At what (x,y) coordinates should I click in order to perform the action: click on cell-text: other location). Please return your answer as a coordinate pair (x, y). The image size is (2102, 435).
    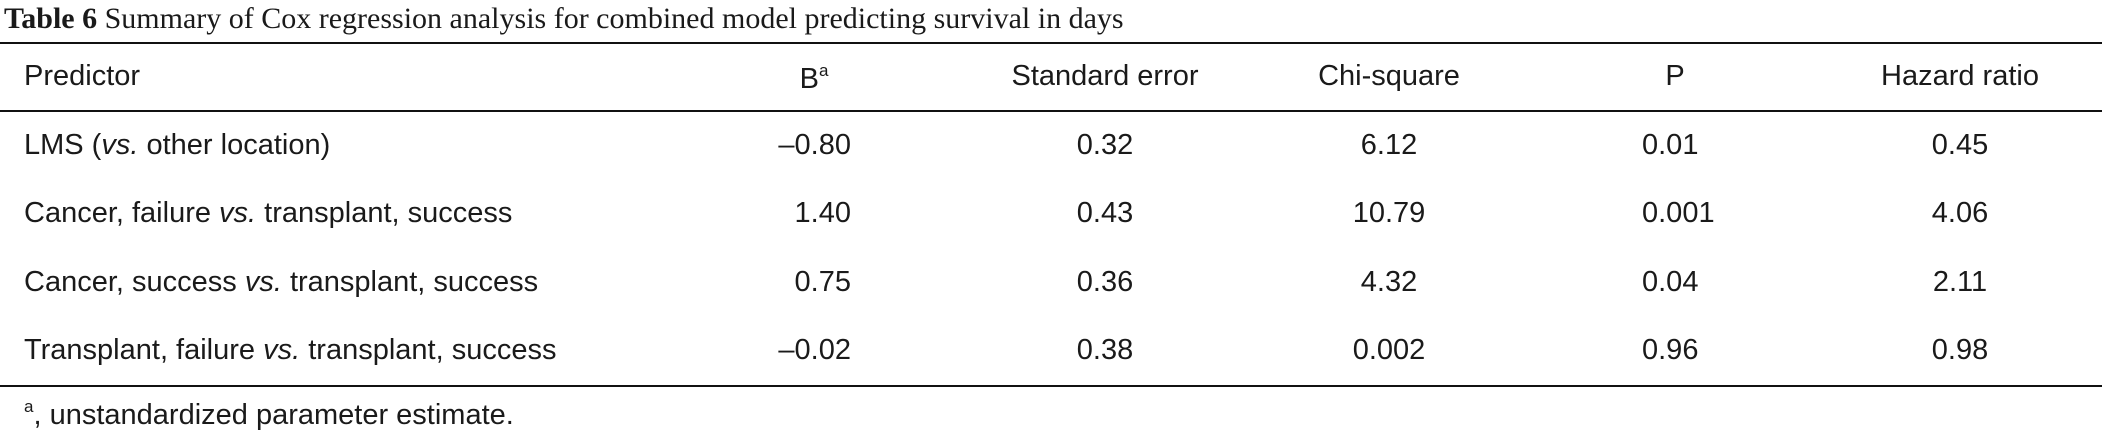
    Looking at the image, I should click on (234, 145).